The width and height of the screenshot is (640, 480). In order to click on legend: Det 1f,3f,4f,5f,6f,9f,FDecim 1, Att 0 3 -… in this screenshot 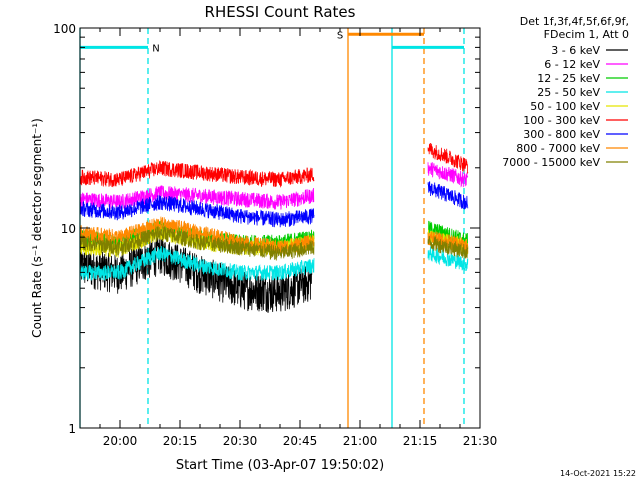, I will do `click(565, 92)`.